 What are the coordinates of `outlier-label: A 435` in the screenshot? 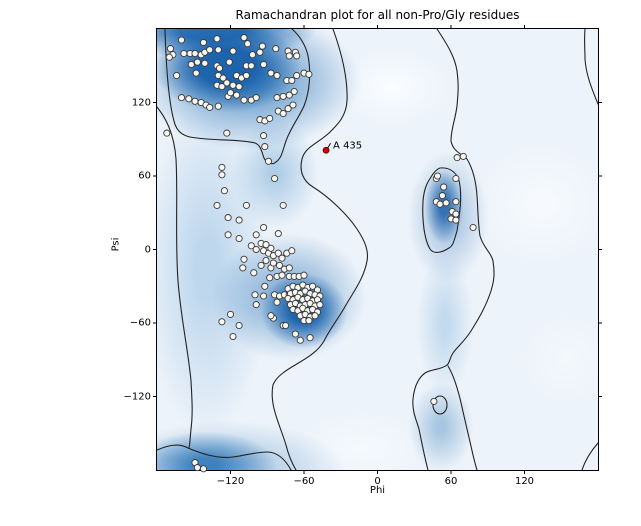 It's located at (347, 145).